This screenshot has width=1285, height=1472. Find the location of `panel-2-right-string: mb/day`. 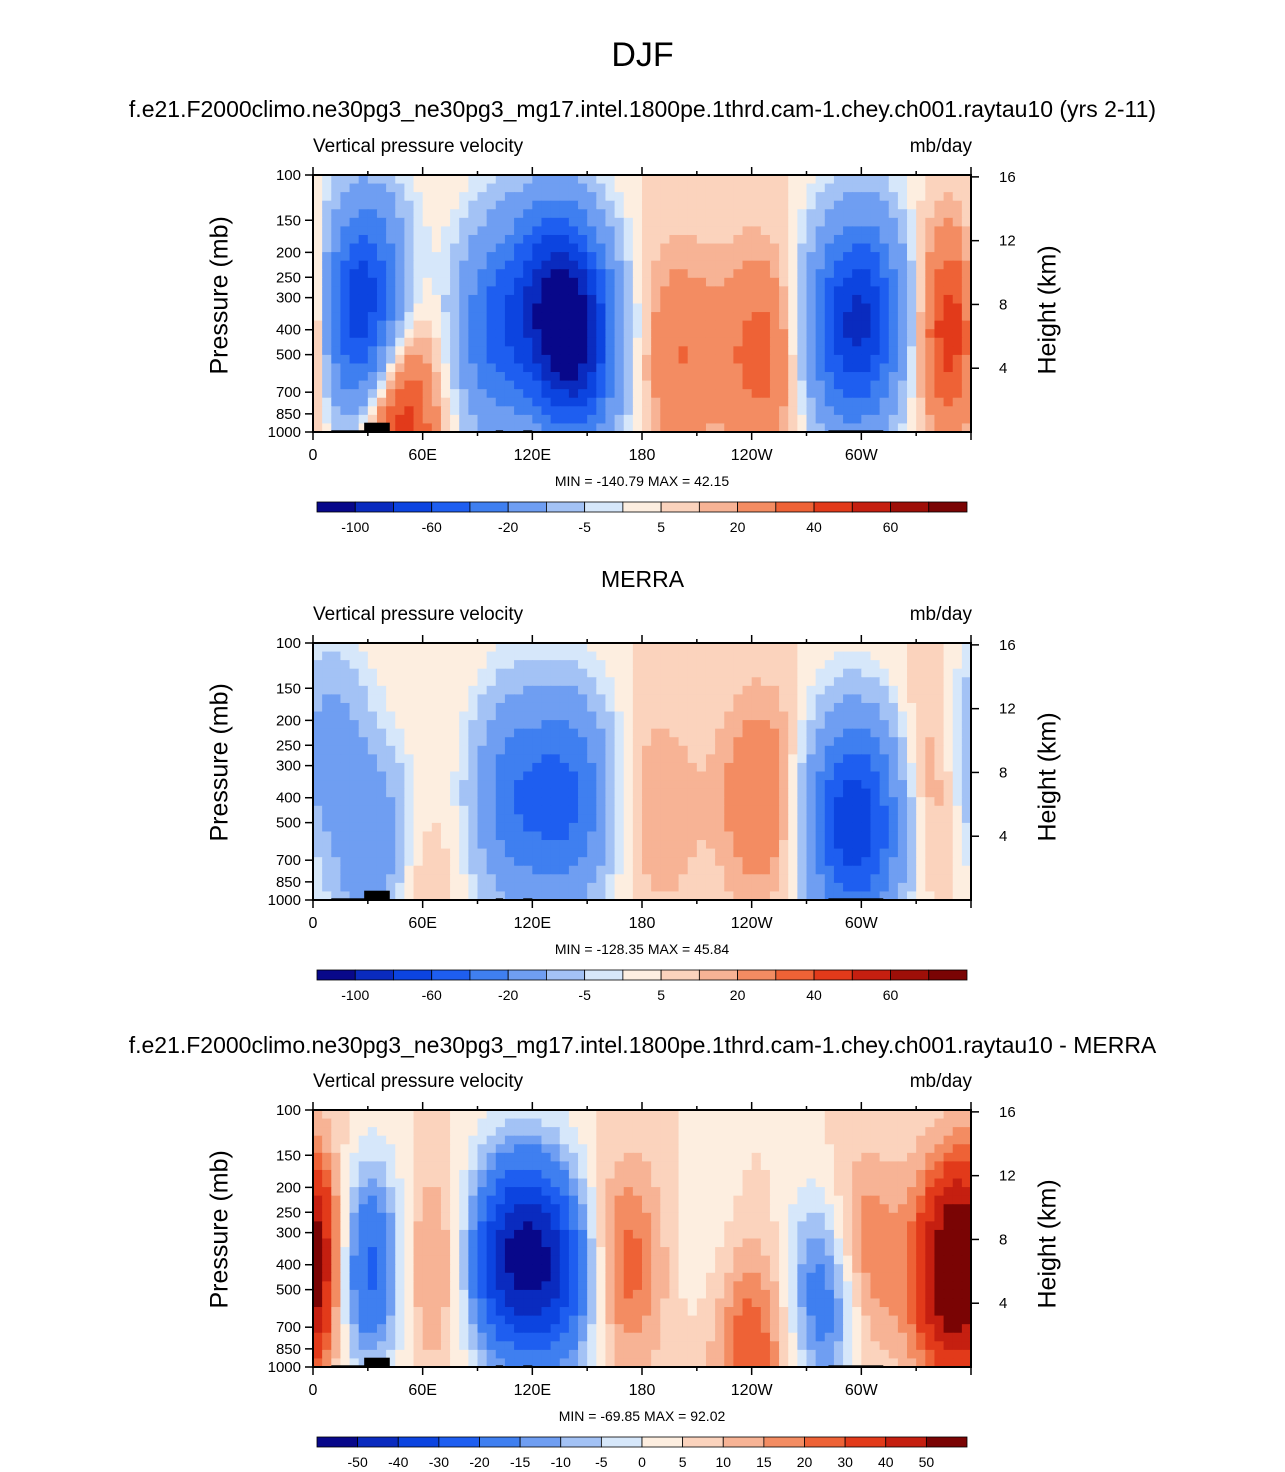

panel-2-right-string: mb/day is located at coordinates (940, 614).